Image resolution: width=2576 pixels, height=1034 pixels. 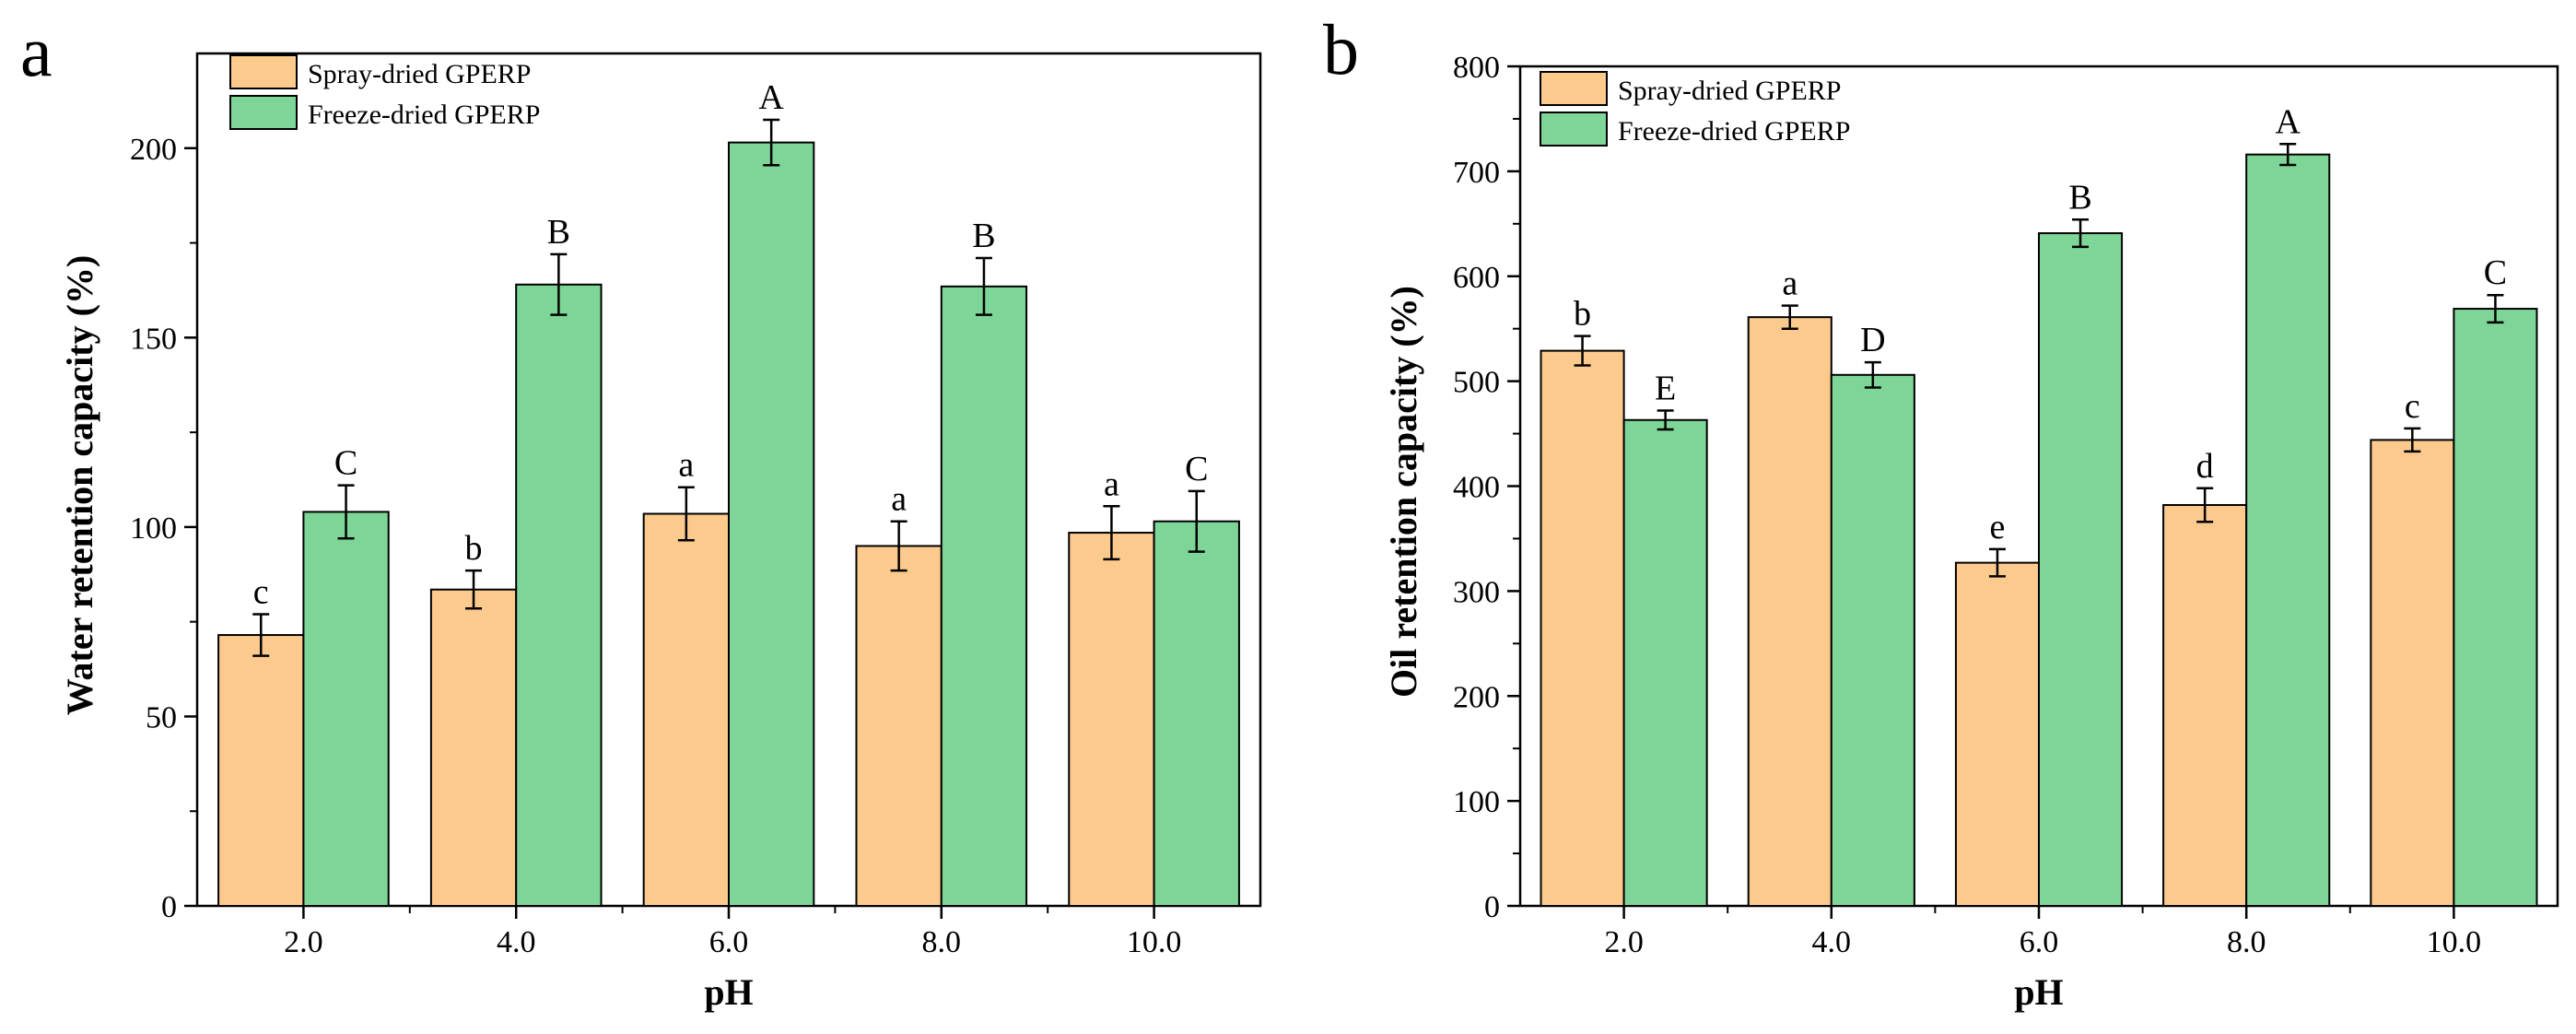 I want to click on significance-letter: d, so click(x=2205, y=466).